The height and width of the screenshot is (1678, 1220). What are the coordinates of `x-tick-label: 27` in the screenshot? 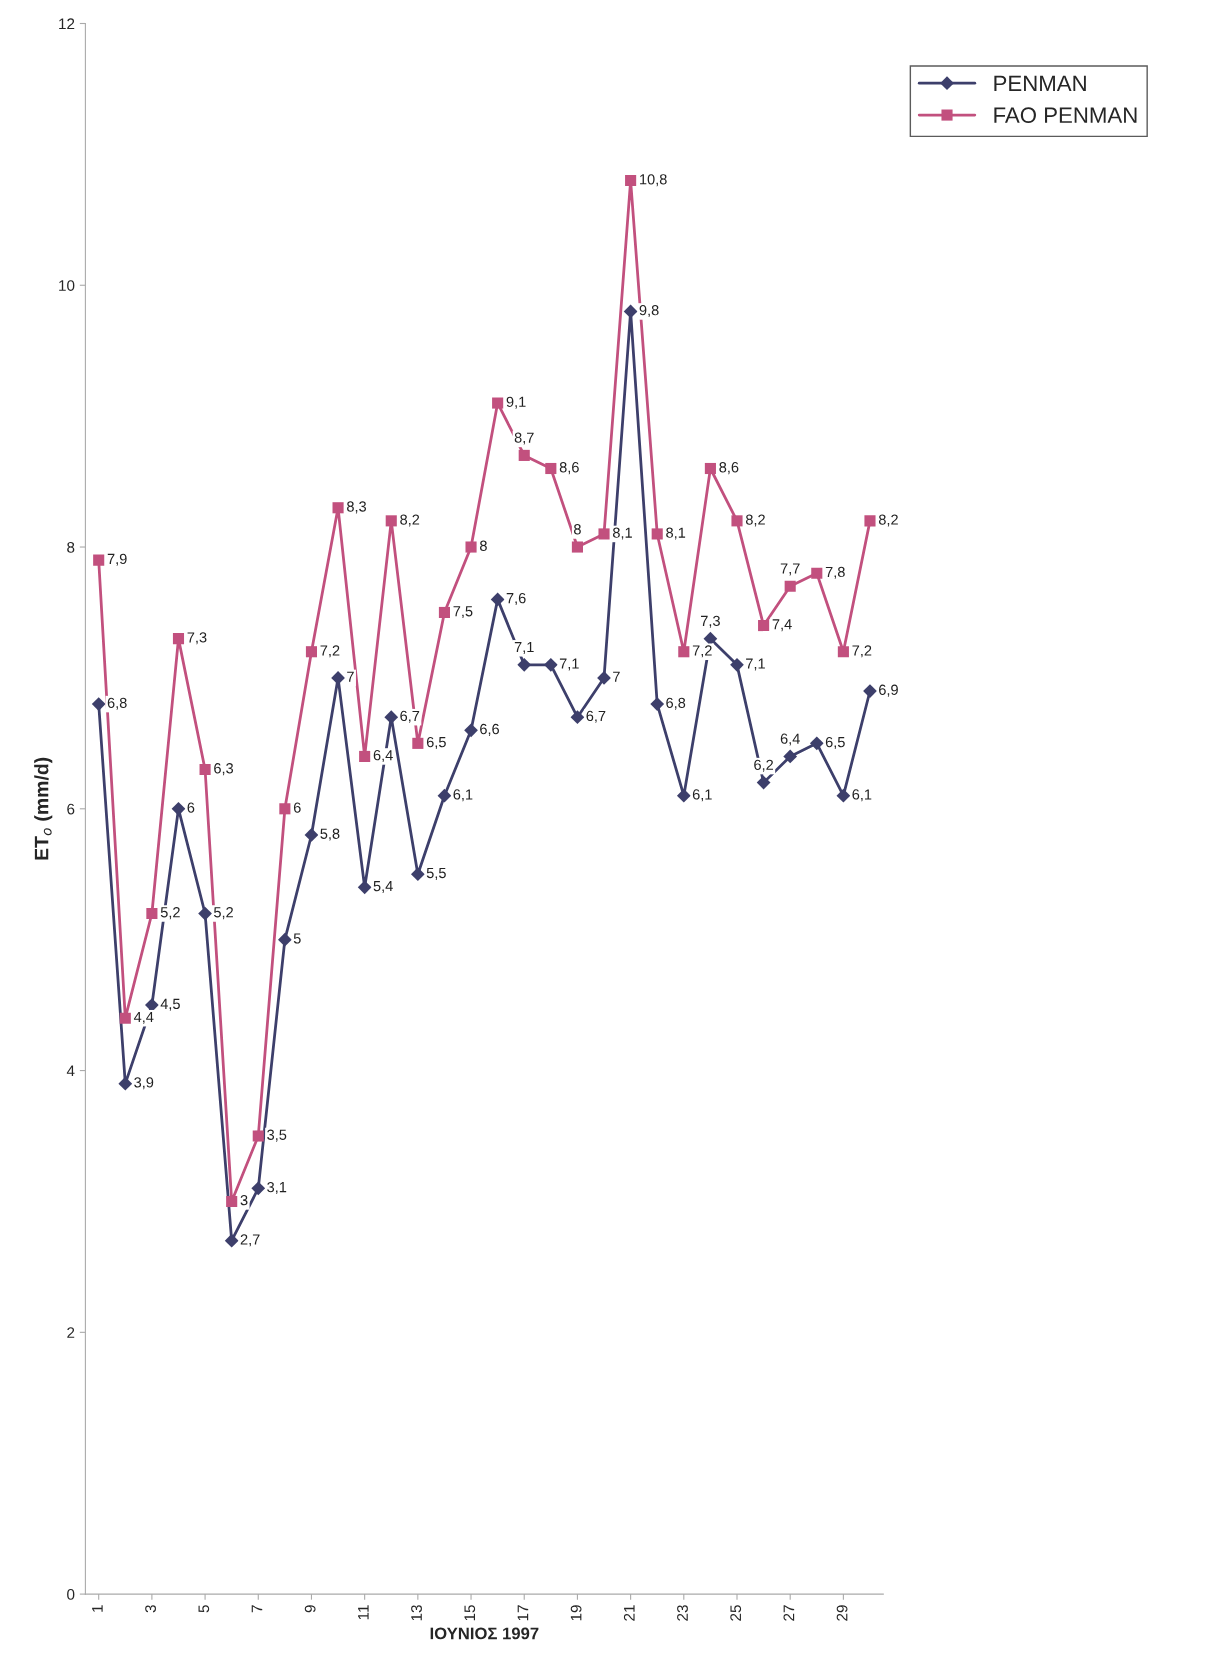 It's located at (789, 1613).